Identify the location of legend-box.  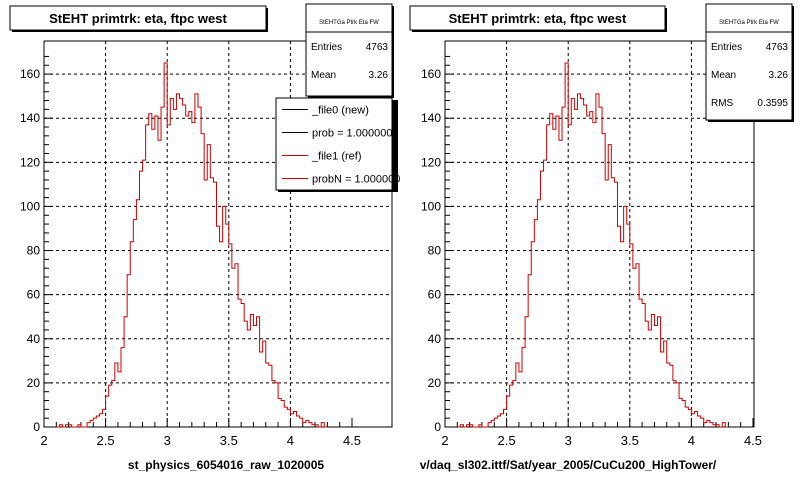
(334, 144).